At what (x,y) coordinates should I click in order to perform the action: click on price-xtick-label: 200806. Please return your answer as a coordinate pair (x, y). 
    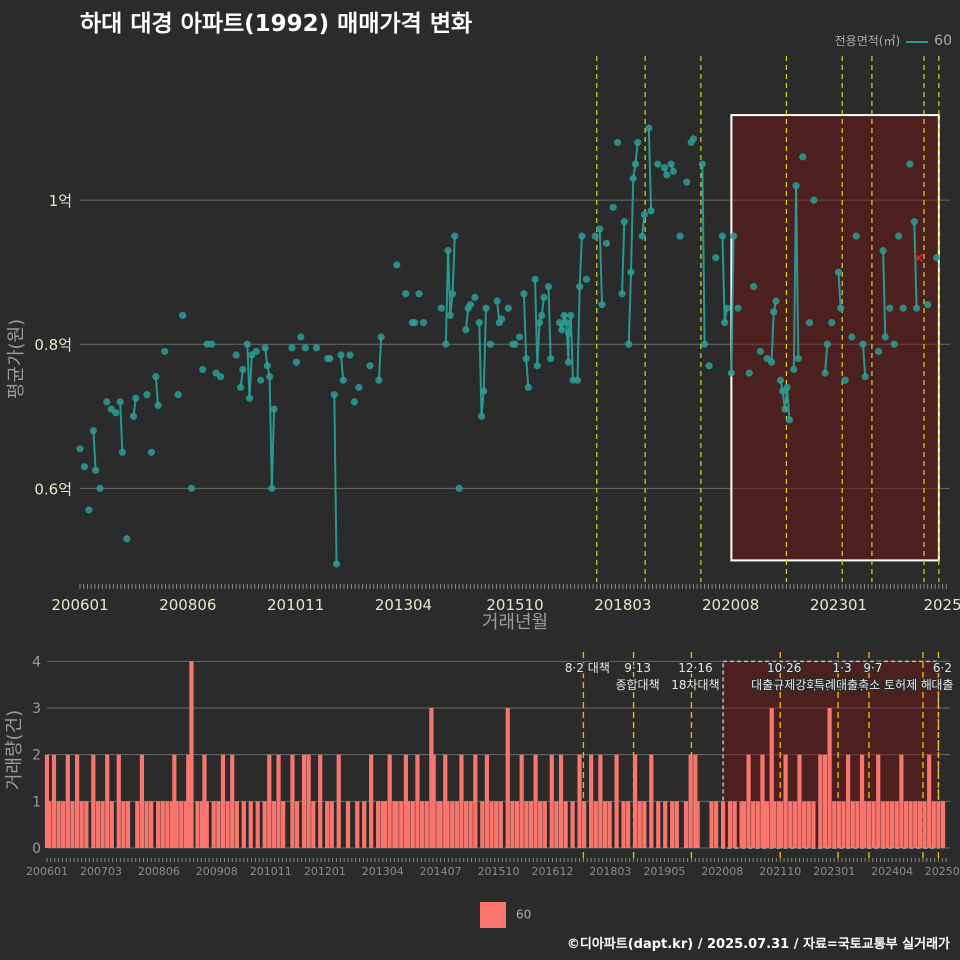
    Looking at the image, I should click on (187, 605).